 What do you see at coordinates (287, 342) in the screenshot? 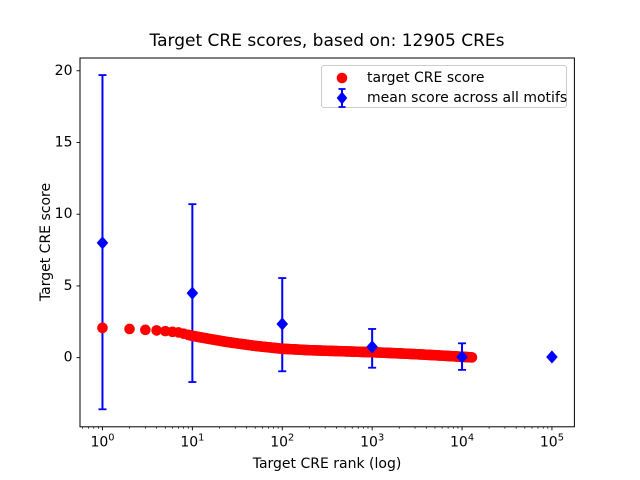
I see `target-score-points` at bounding box center [287, 342].